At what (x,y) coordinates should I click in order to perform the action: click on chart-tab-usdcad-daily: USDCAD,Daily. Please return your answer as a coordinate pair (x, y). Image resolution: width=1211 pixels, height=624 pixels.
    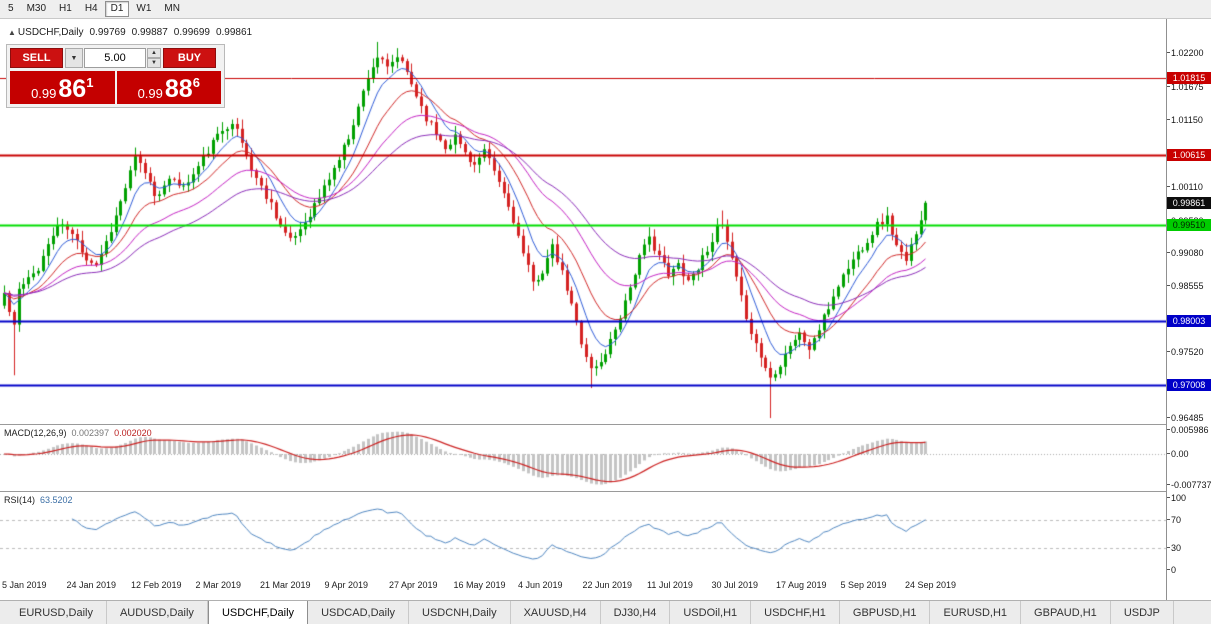
    Looking at the image, I should click on (359, 612).